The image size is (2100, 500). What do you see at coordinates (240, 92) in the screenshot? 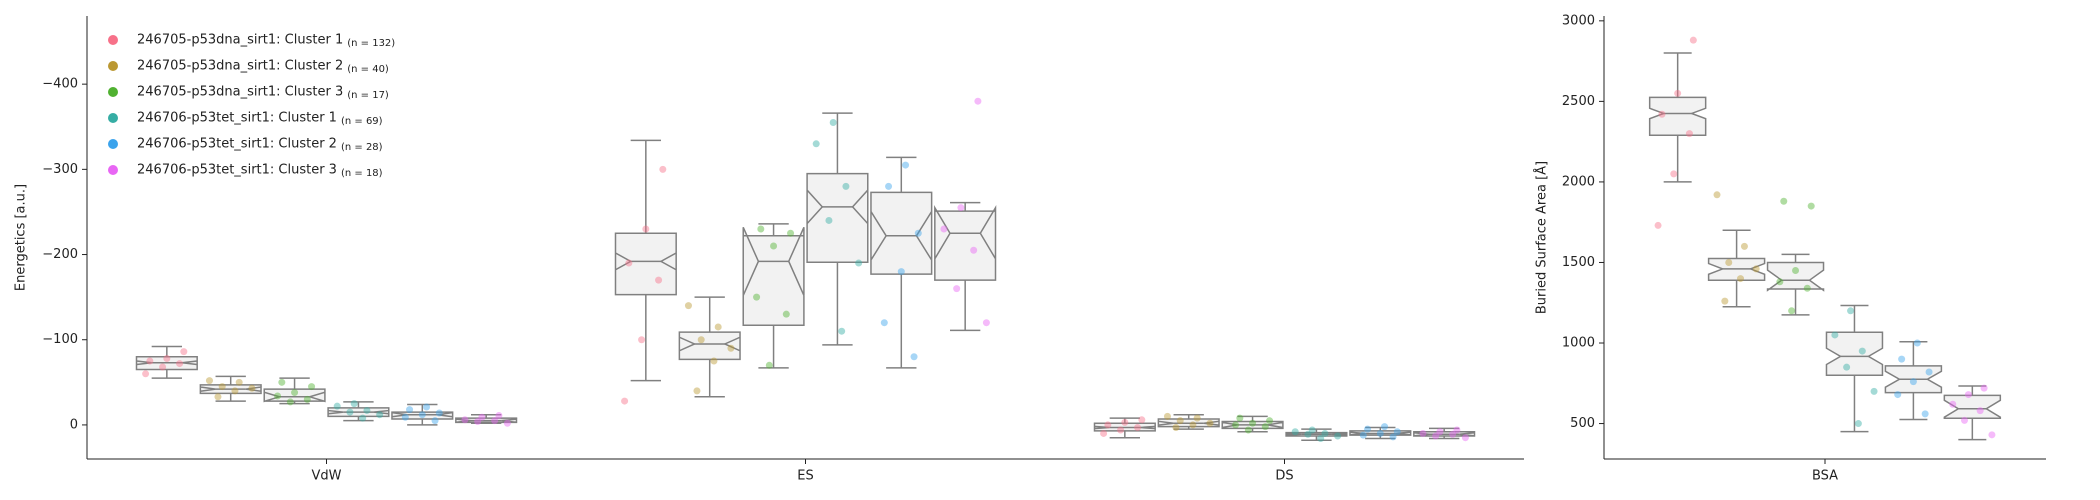
I see `legend-label: 246705-p53dna_sirt1: Cluster 3` at bounding box center [240, 92].